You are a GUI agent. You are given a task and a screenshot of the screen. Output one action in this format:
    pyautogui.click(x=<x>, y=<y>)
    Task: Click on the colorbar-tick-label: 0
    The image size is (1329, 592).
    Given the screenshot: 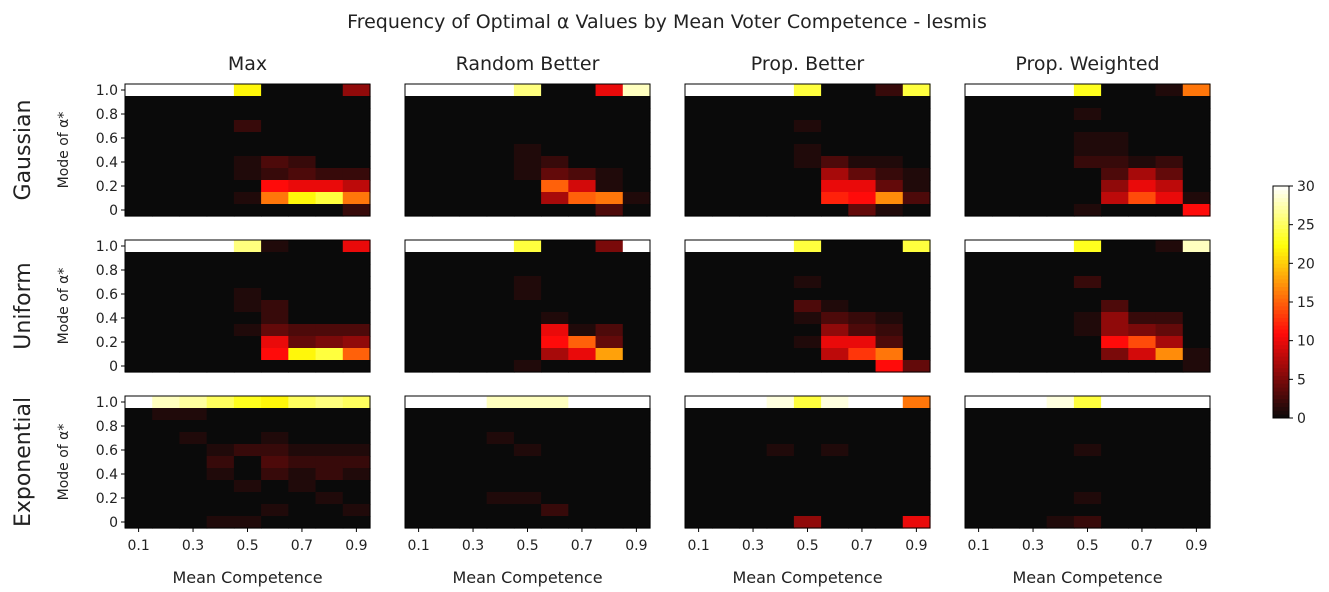 What is the action you would take?
    pyautogui.click(x=1301, y=419)
    